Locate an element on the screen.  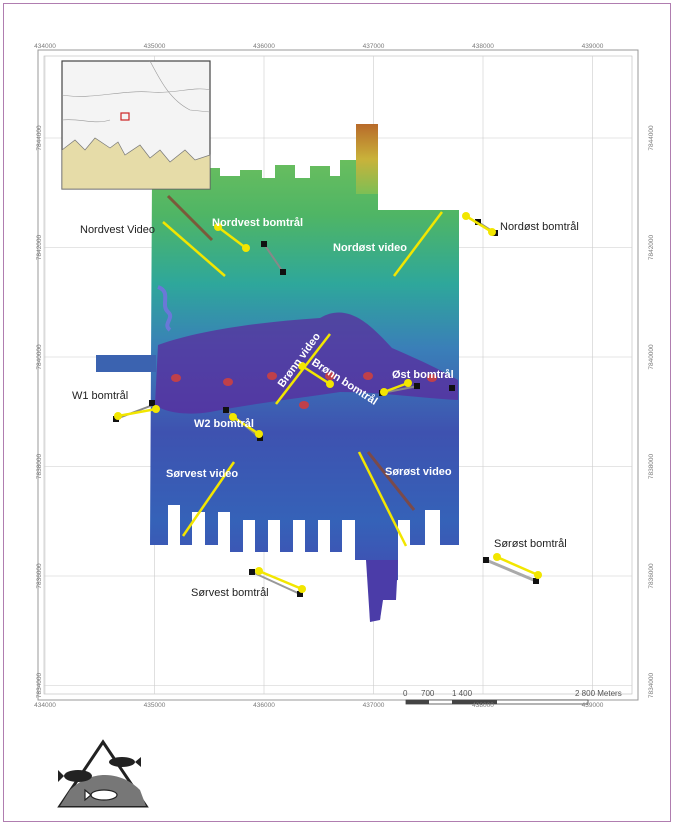
label-nordvest-bomtral: Nordvest bomtrål is located at coordinates (257, 223).